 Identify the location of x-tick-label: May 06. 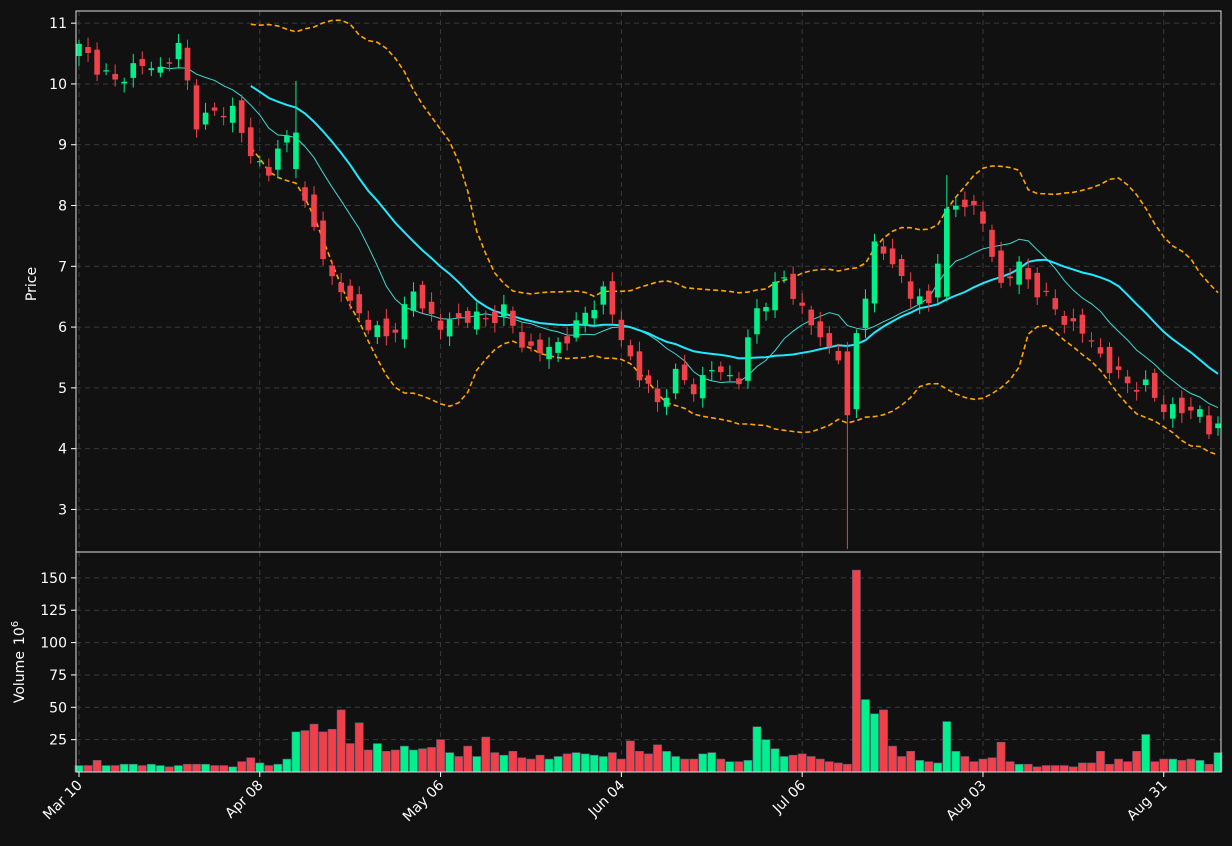
(424, 801).